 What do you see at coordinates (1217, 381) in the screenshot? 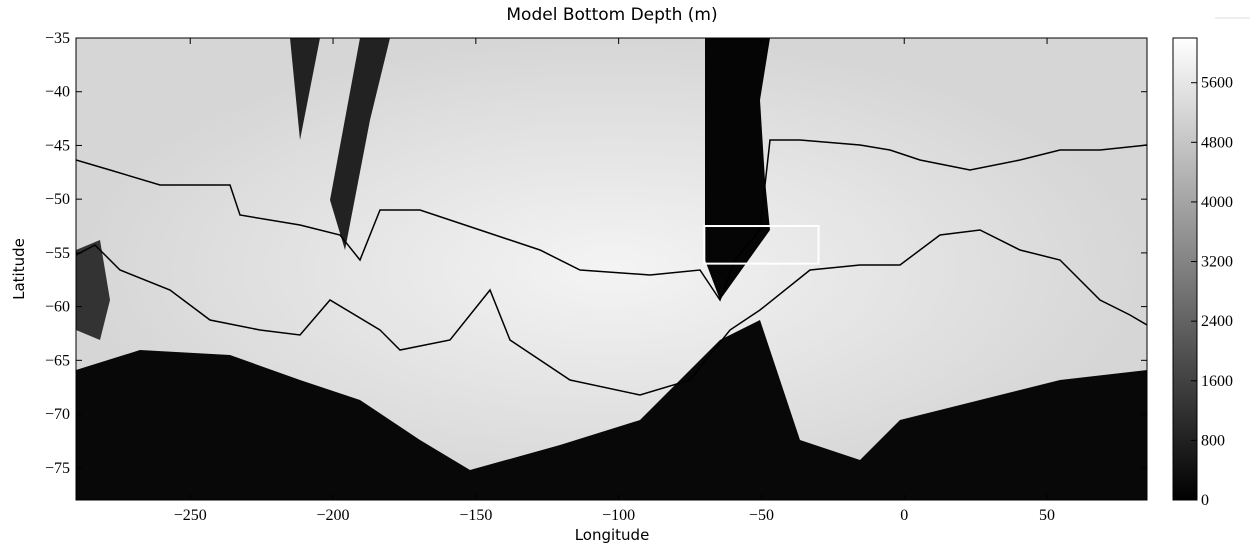
I see `colorbar-tick-label: 1600` at bounding box center [1217, 381].